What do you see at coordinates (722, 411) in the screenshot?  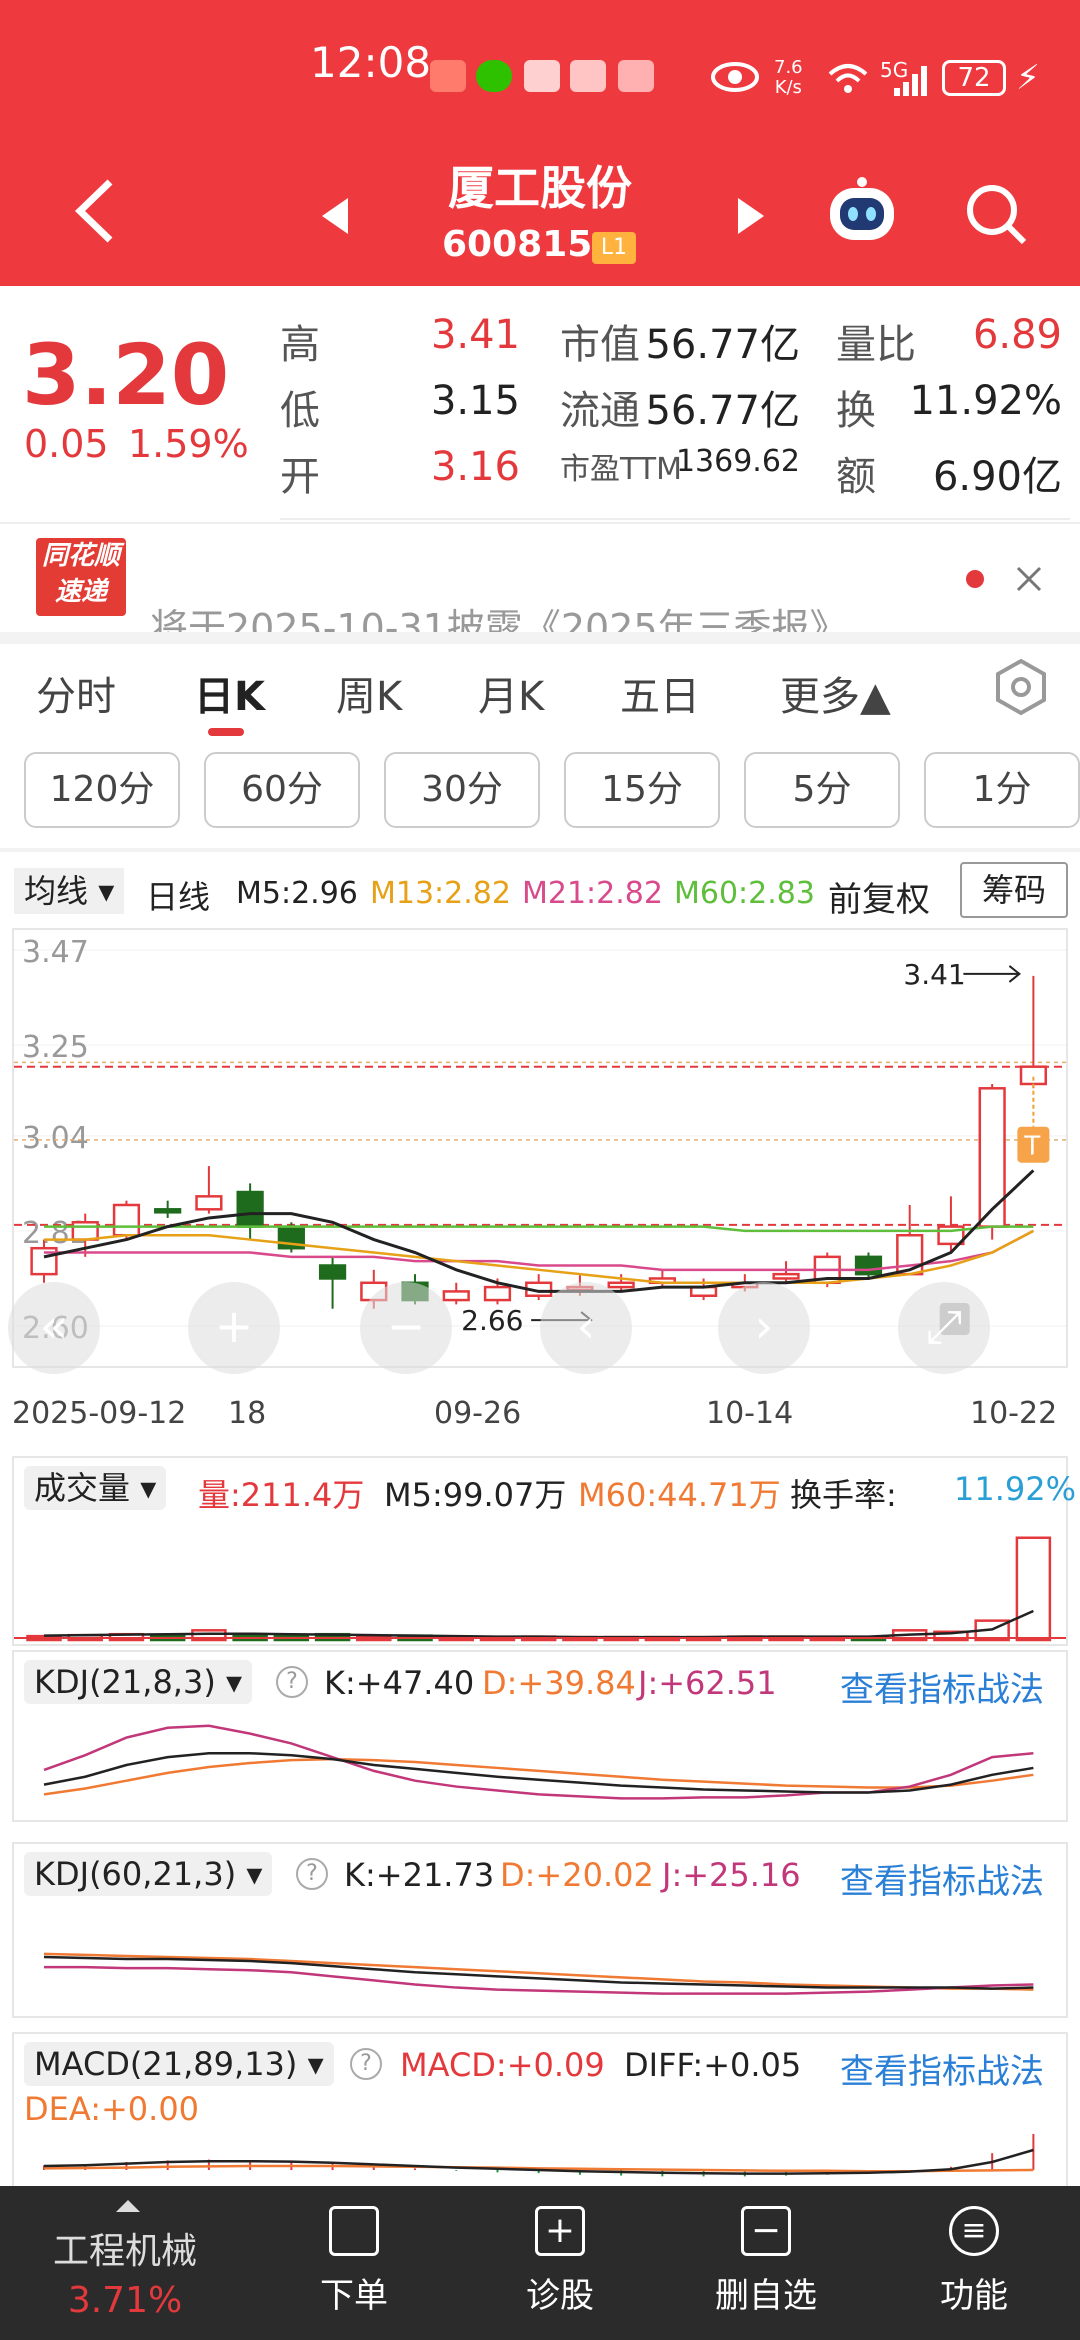 I see `quote-value: 56.77亿` at bounding box center [722, 411].